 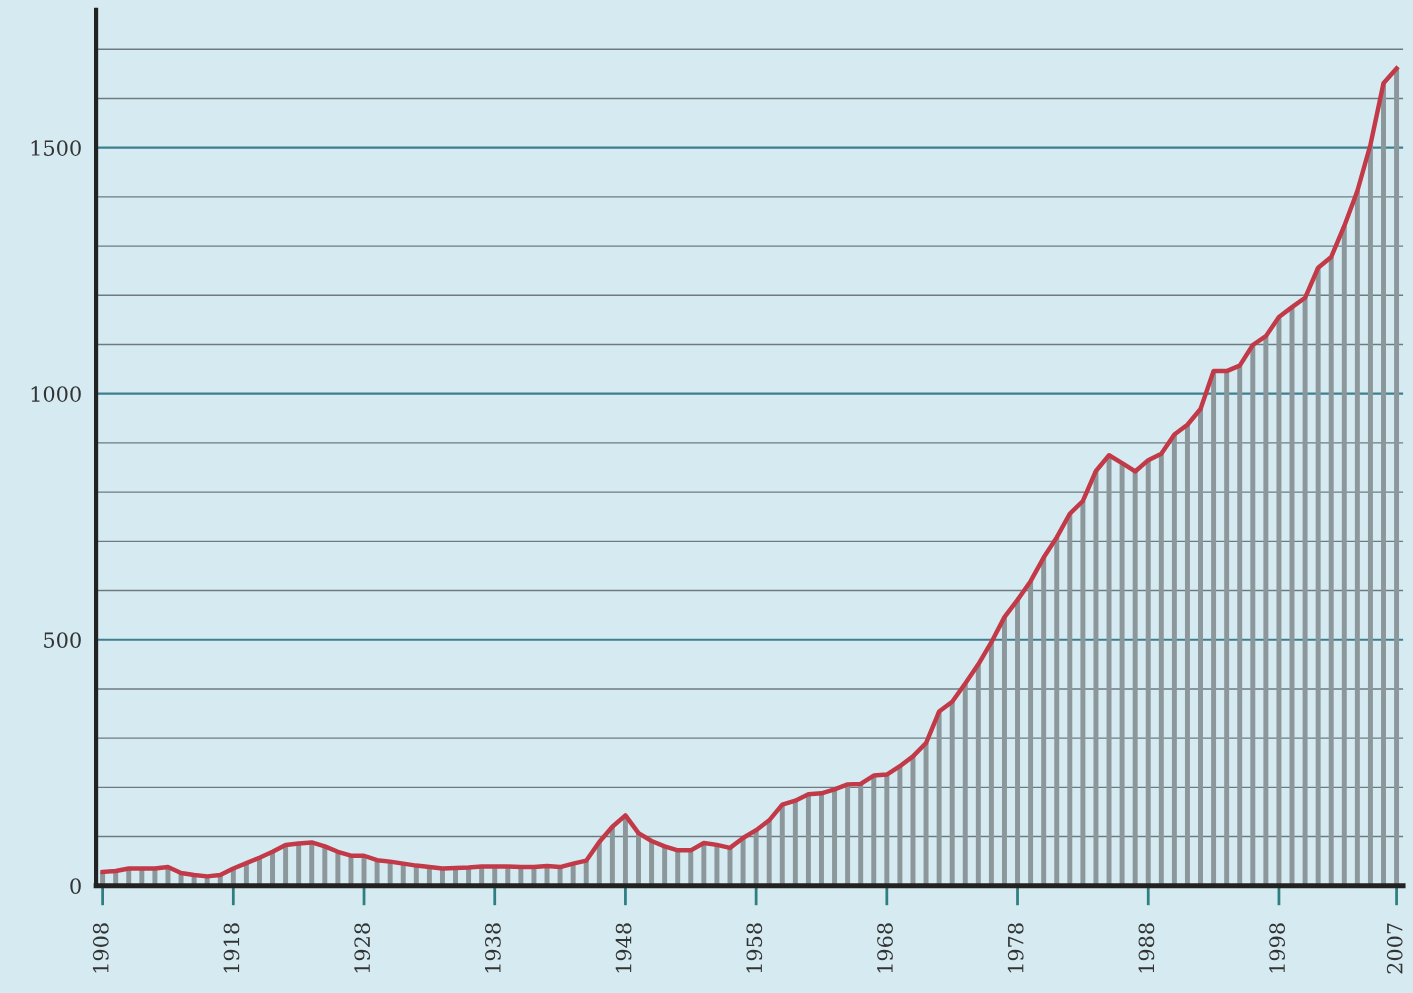 I want to click on y-tick-label: 0, so click(x=75, y=886).